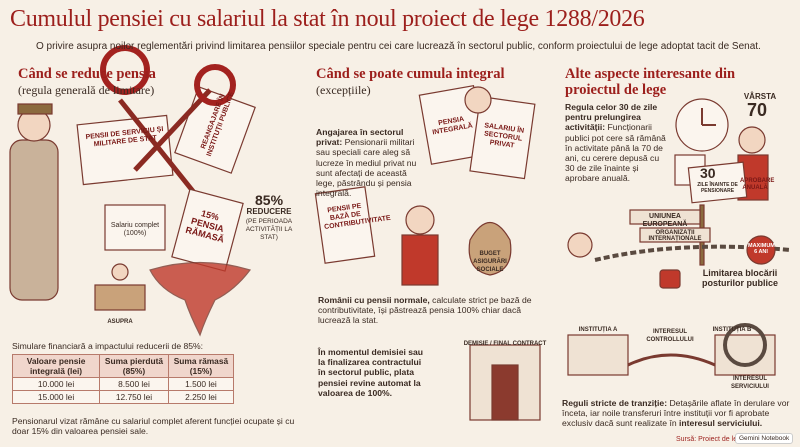 This screenshot has width=800, height=447. What do you see at coordinates (269, 211) in the screenshot?
I see `label: REDUCERE` at bounding box center [269, 211].